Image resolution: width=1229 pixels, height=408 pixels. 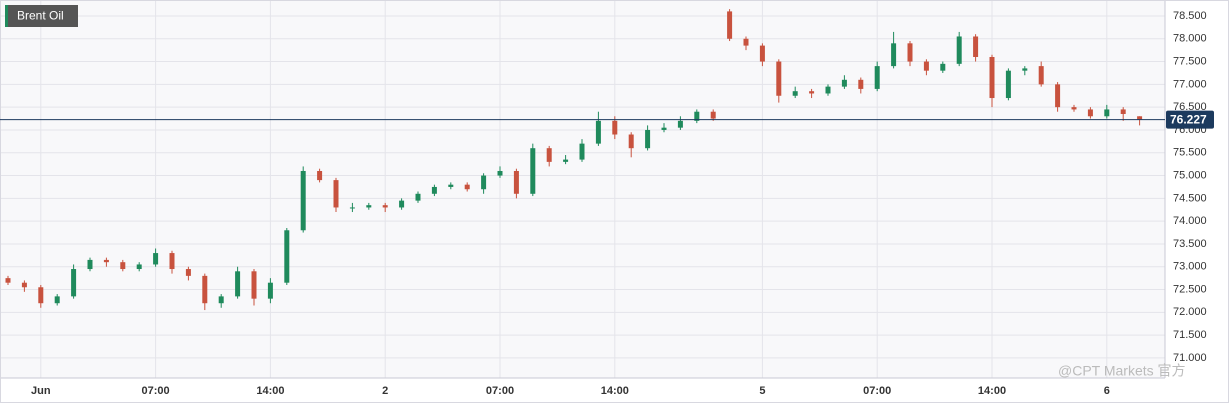 I want to click on y-tick-label: 73.000, so click(x=1190, y=267).